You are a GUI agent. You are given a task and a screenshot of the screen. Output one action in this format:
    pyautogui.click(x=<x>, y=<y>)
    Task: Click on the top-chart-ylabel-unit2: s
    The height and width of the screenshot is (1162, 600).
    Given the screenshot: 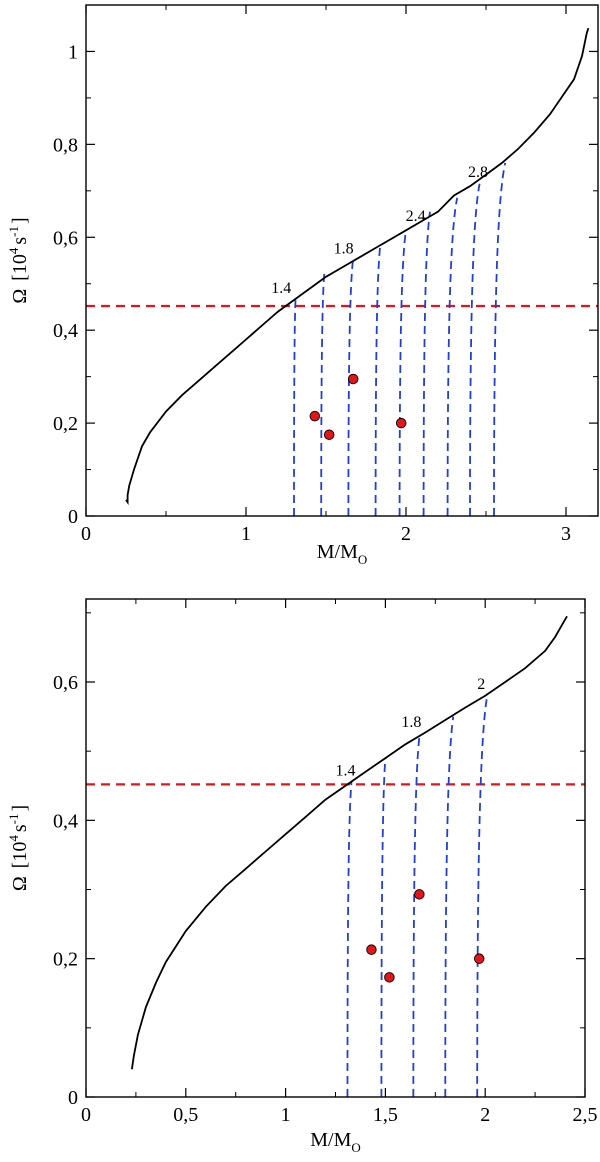 What is the action you would take?
    pyautogui.click(x=20, y=241)
    